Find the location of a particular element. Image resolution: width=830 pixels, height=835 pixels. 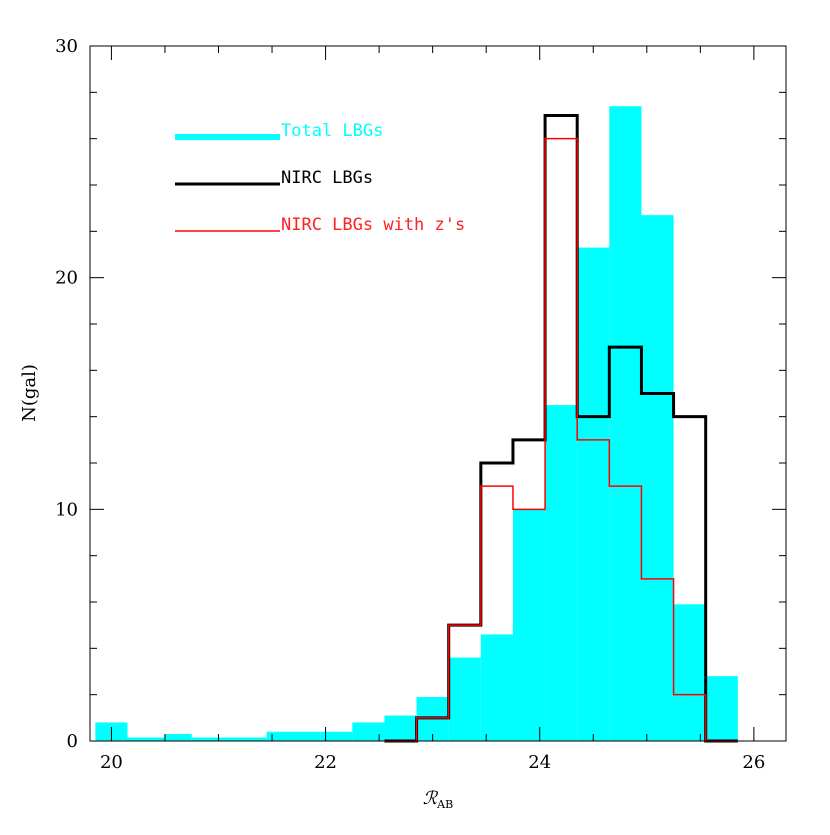

x-axis-label-sub: AB is located at coordinates (444, 804).